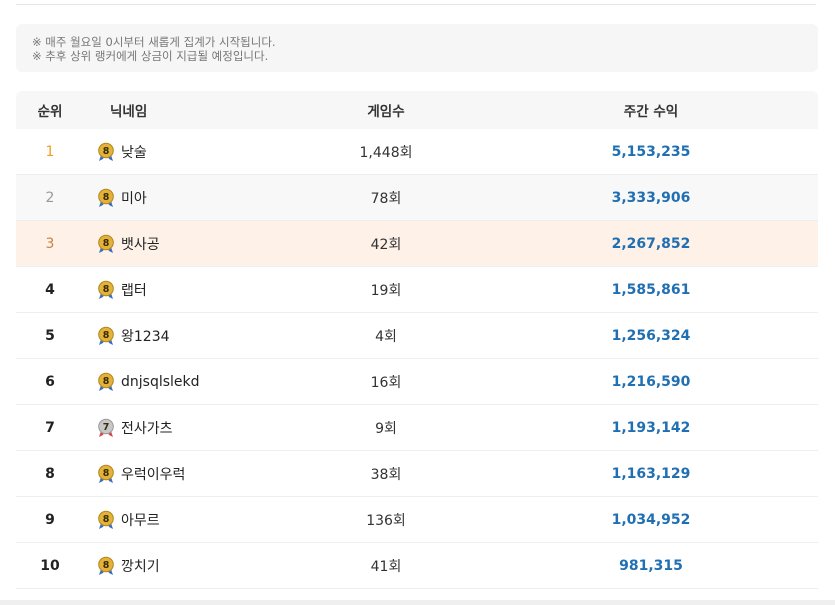 The height and width of the screenshot is (605, 835). I want to click on games-cell: 16회, so click(386, 382).